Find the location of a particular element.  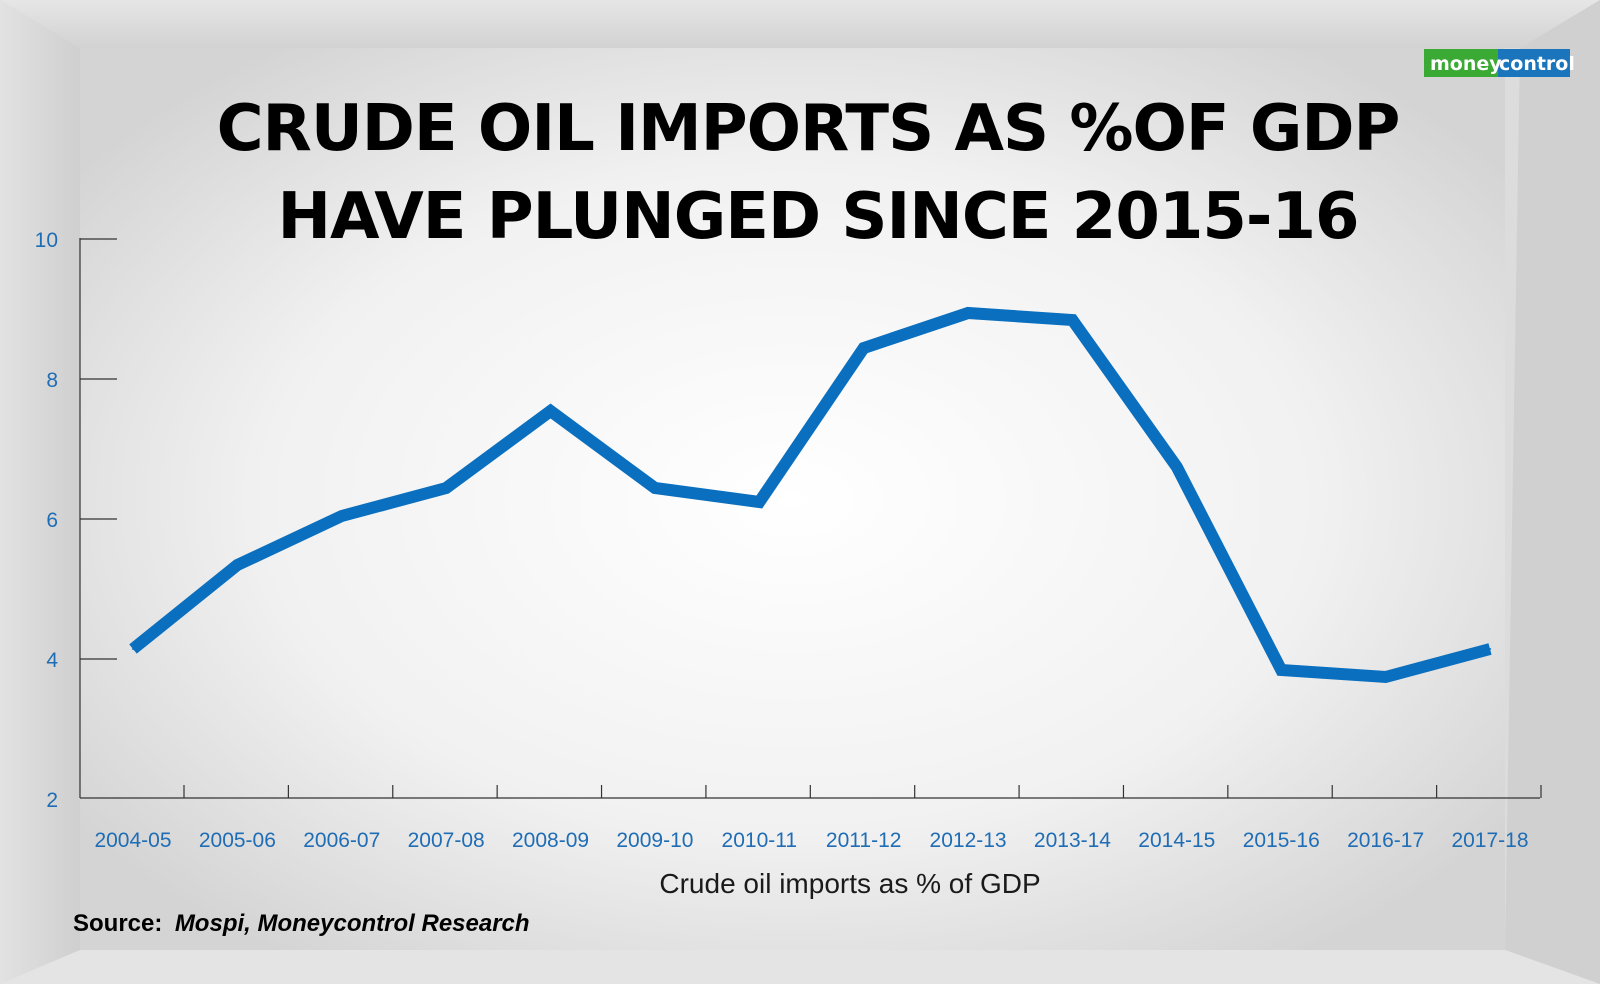

chart-title-line2: HAVE PLUNGED SINCE 2015-16 is located at coordinates (817, 217).